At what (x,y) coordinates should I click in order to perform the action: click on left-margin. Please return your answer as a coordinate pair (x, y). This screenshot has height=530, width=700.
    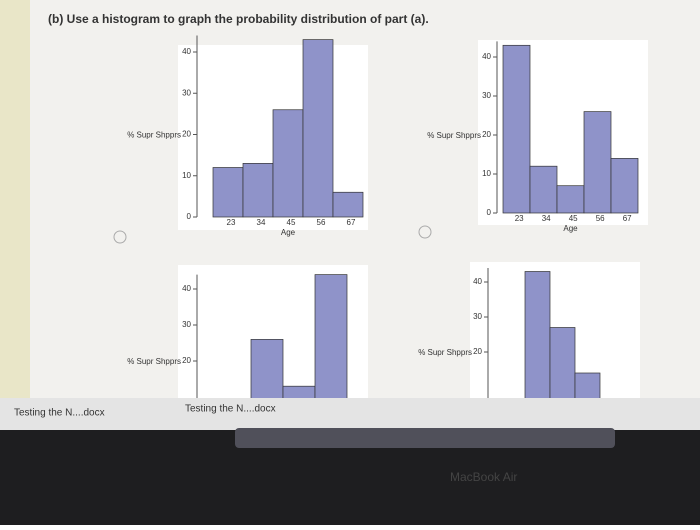
    Looking at the image, I should click on (15, 200).